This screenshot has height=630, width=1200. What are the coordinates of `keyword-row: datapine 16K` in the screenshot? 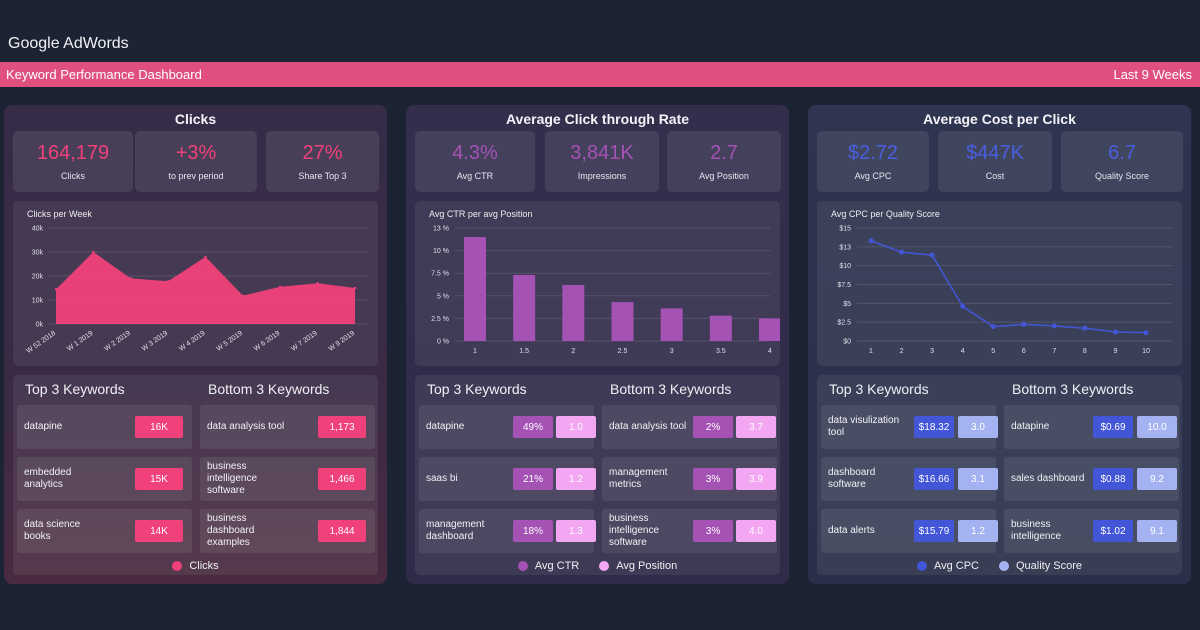 It's located at (104, 427).